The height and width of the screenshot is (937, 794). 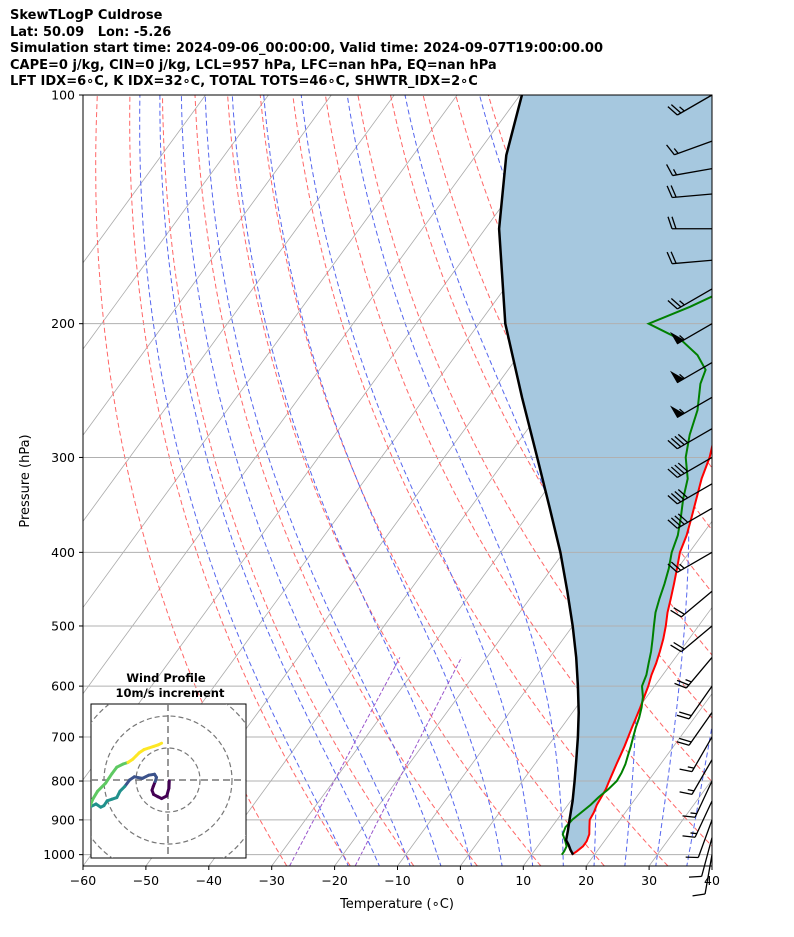 I want to click on x-tick-label: −10, so click(x=397, y=880).